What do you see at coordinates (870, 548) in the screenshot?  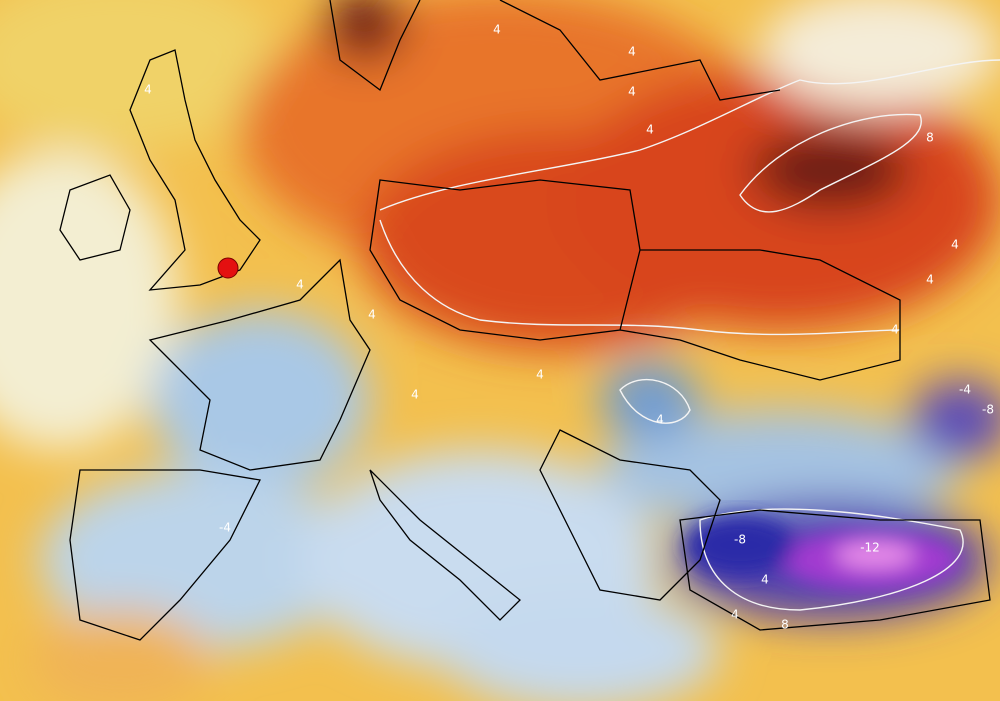 I see `contour-label: -12` at bounding box center [870, 548].